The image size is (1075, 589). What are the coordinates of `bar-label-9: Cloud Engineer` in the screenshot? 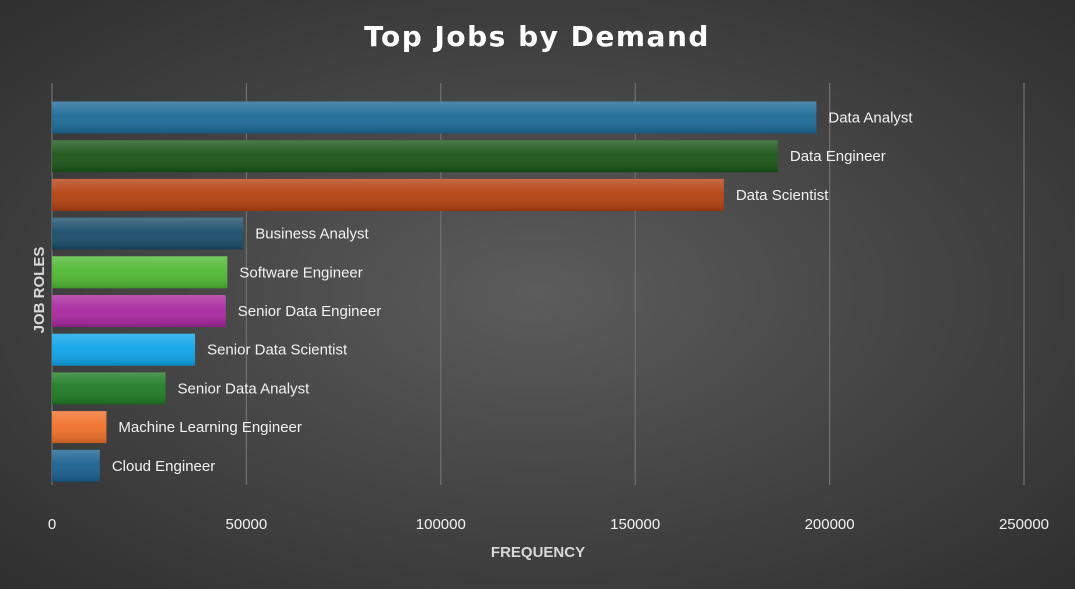 It's located at (163, 466).